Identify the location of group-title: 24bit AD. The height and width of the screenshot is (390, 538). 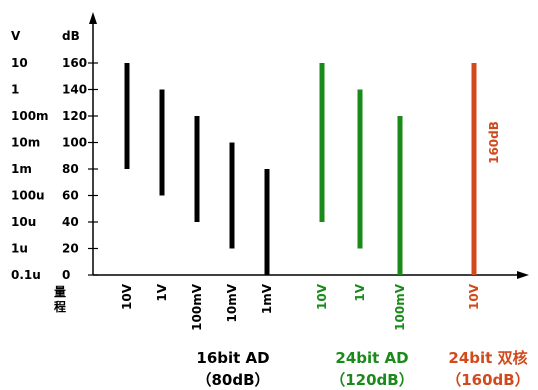
(371, 358).